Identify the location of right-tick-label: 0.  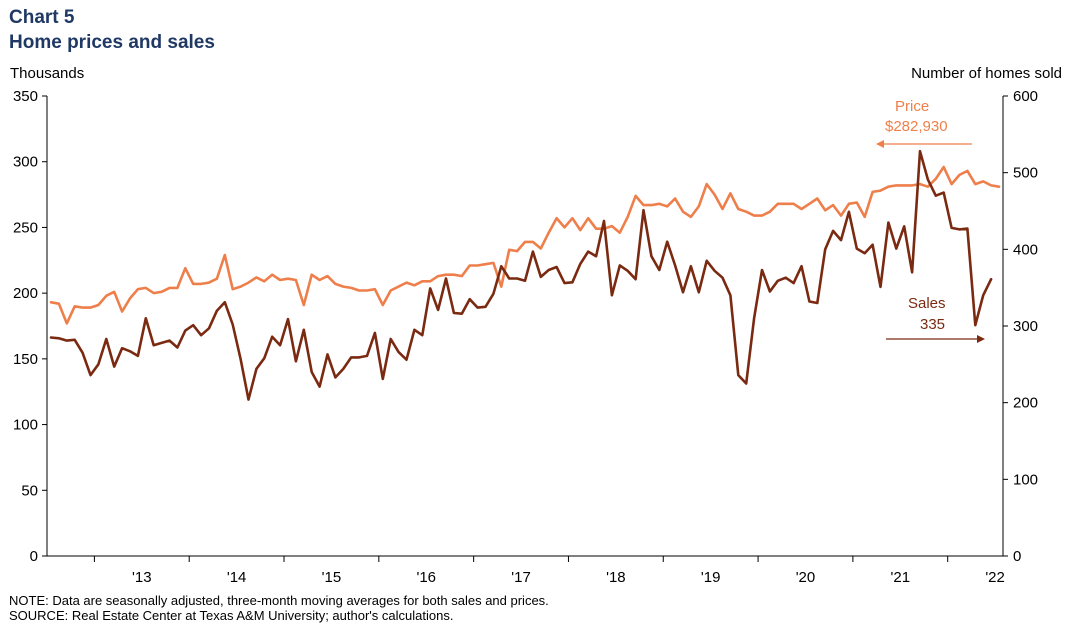
(1017, 556).